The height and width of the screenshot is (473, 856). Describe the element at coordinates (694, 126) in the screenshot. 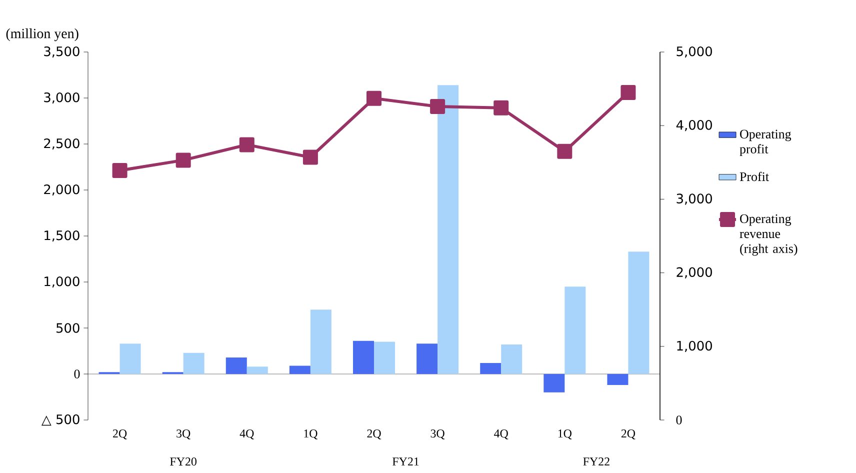

I see `y2-tick-label: 4,000` at that location.